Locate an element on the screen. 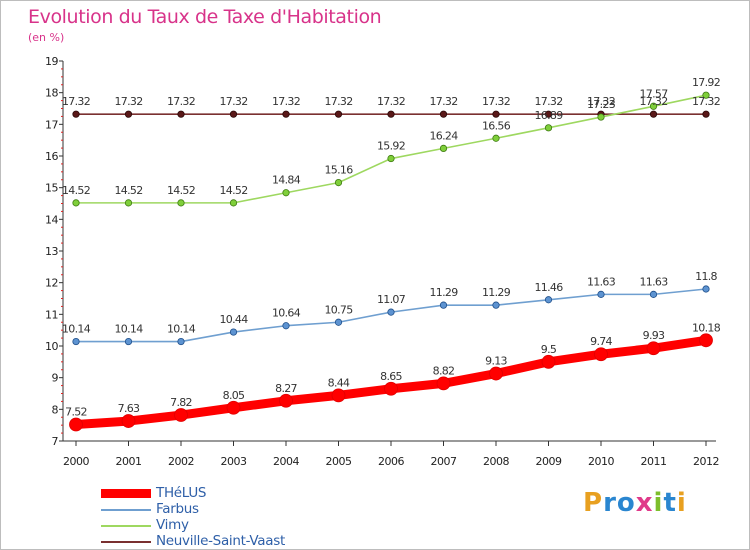 This screenshot has width=750, height=550. y-tick-label: 9 is located at coordinates (55, 378).